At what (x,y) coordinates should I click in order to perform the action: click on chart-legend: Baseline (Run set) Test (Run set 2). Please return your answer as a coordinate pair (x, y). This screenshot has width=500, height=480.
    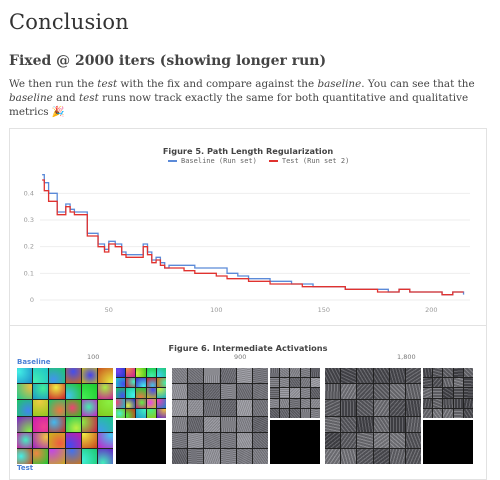
    Looking at the image, I should click on (258, 161).